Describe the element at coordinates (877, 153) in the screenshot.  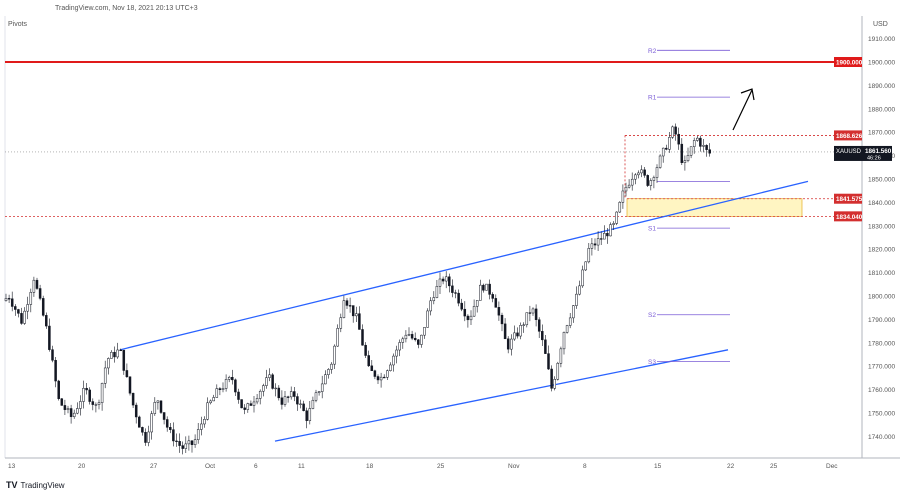
I see `current-price-value-bg` at that location.